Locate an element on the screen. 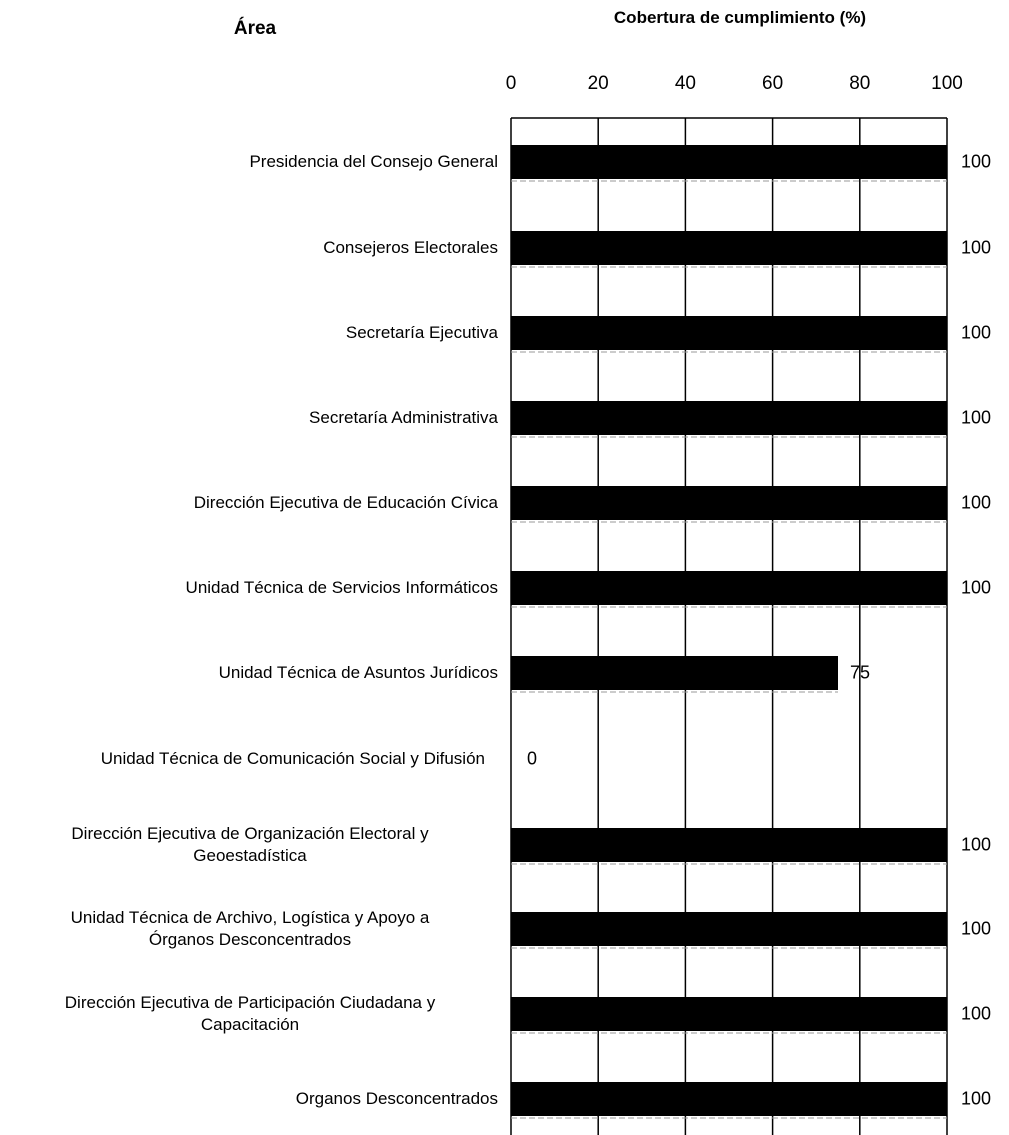 The width and height of the screenshot is (1009, 1135). data-label-11: 100 is located at coordinates (976, 1098).